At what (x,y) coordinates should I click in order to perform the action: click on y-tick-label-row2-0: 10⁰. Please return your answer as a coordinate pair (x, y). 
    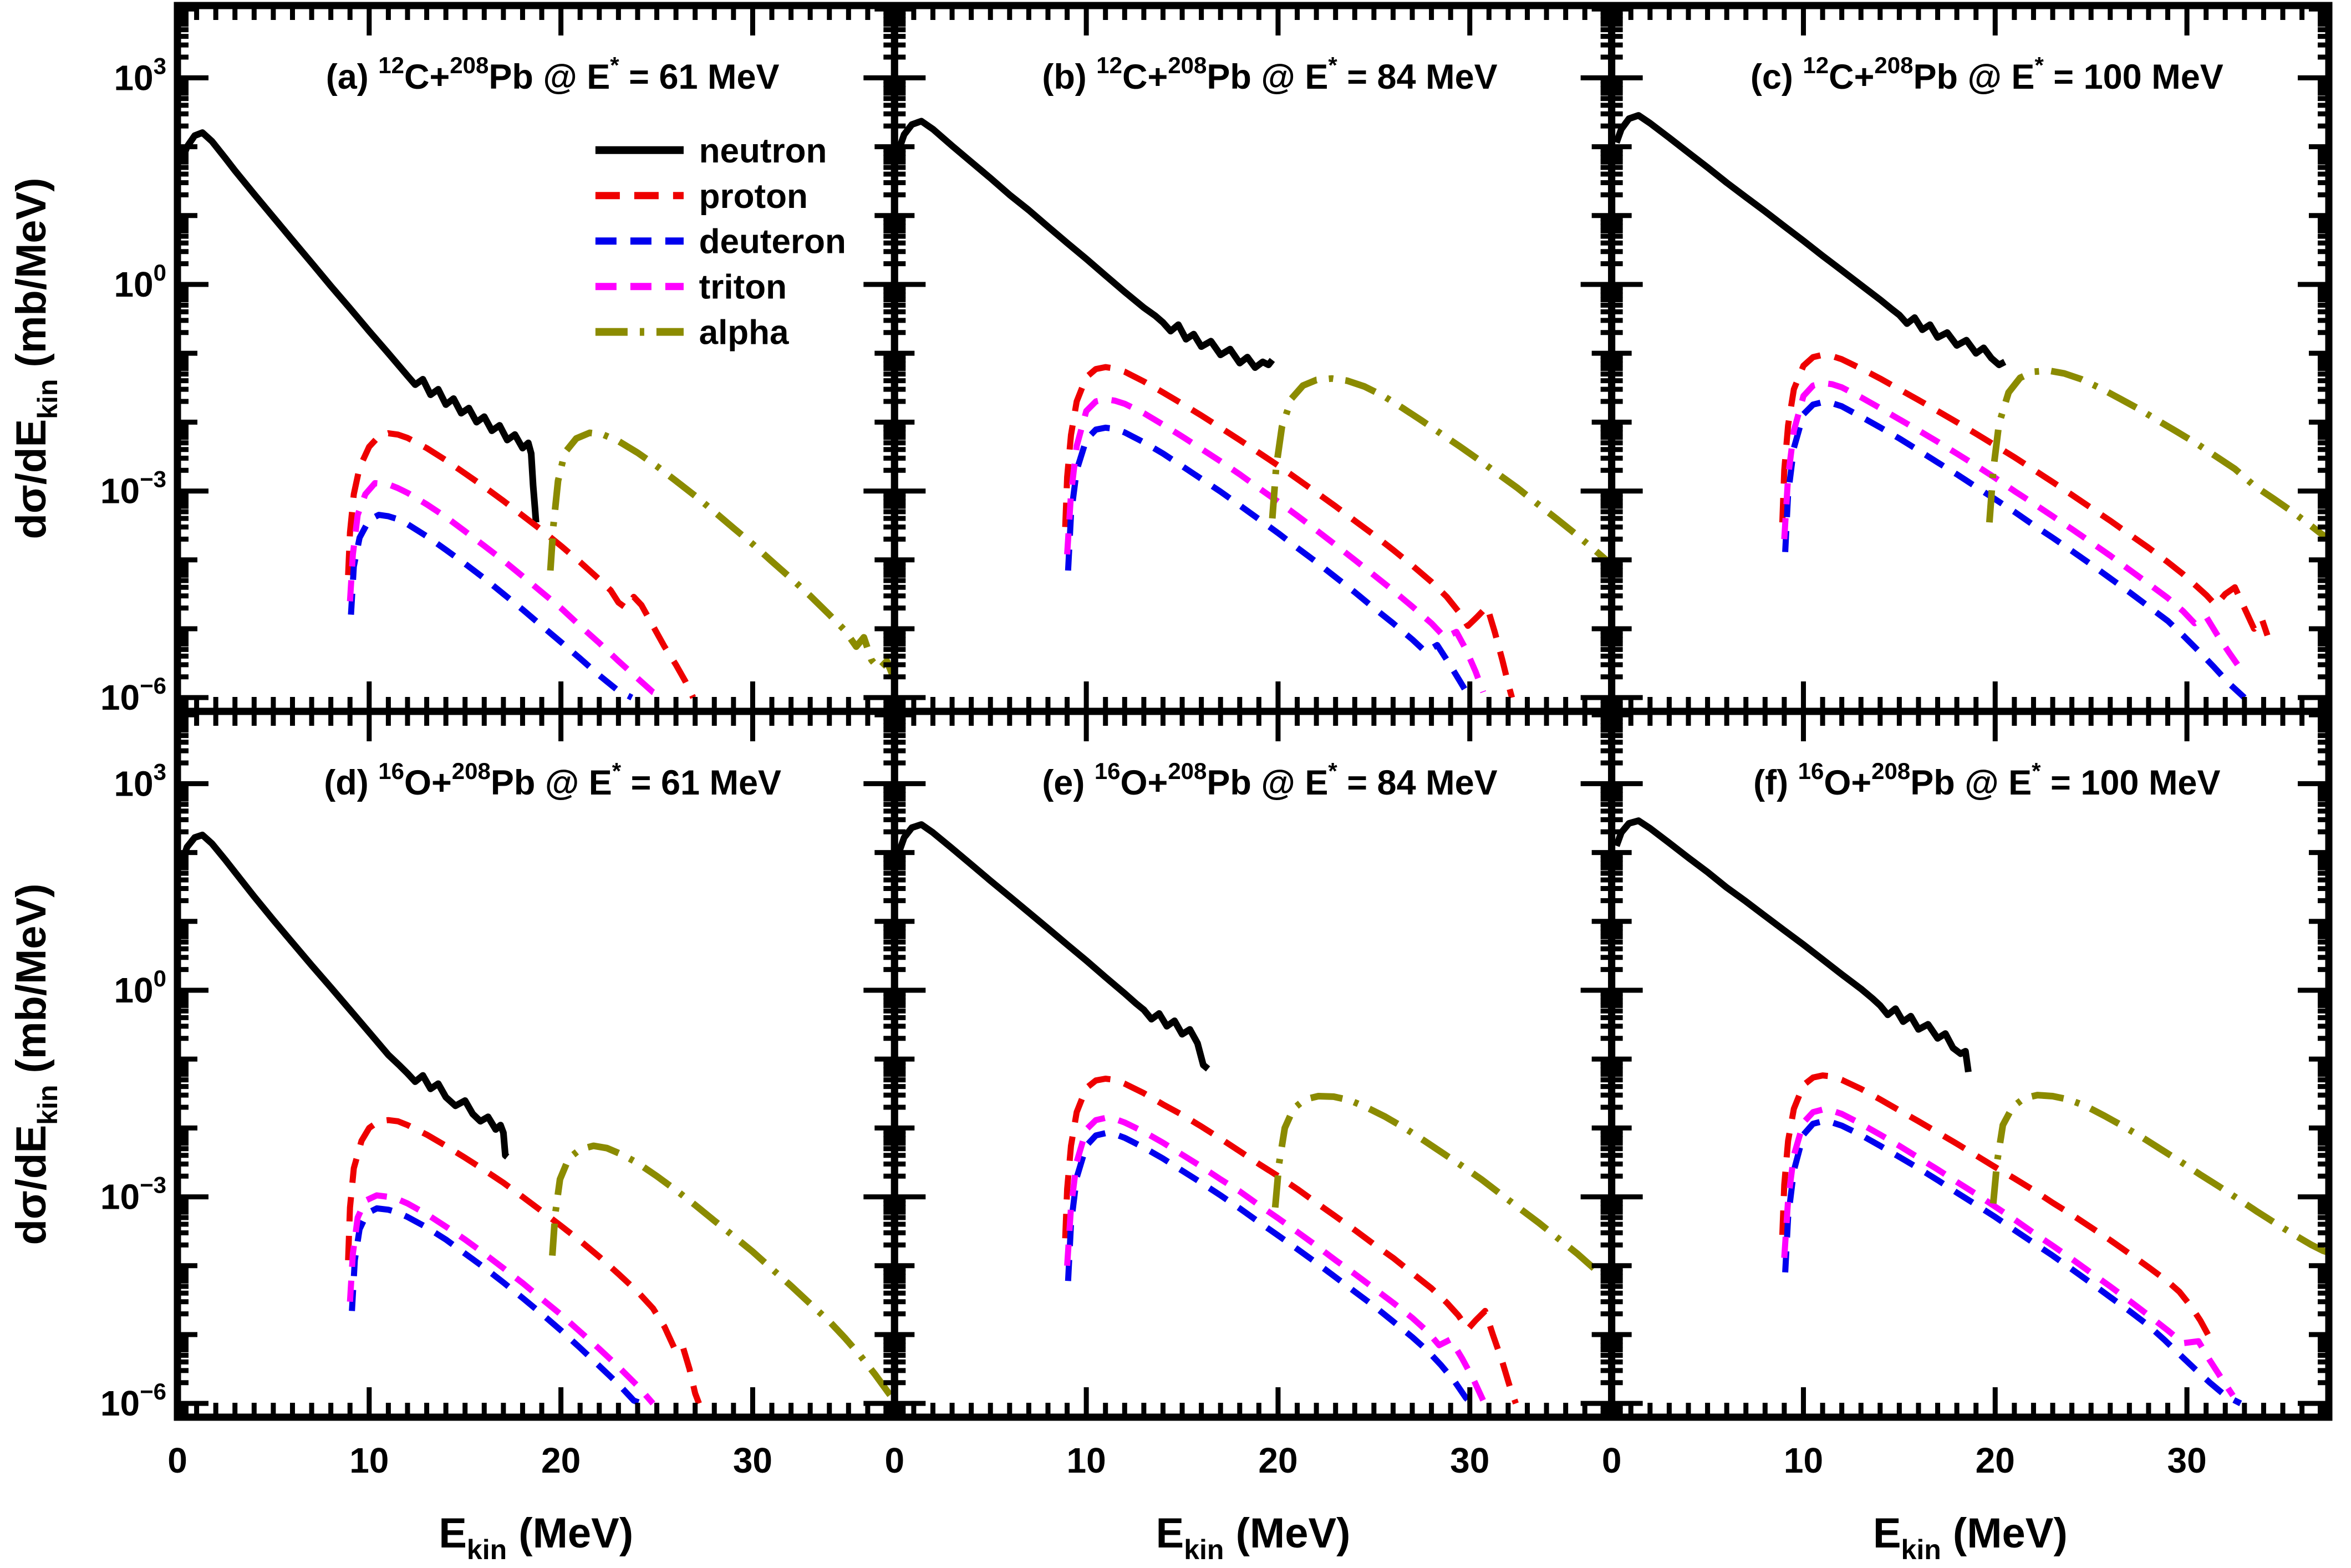
    Looking at the image, I should click on (140, 988).